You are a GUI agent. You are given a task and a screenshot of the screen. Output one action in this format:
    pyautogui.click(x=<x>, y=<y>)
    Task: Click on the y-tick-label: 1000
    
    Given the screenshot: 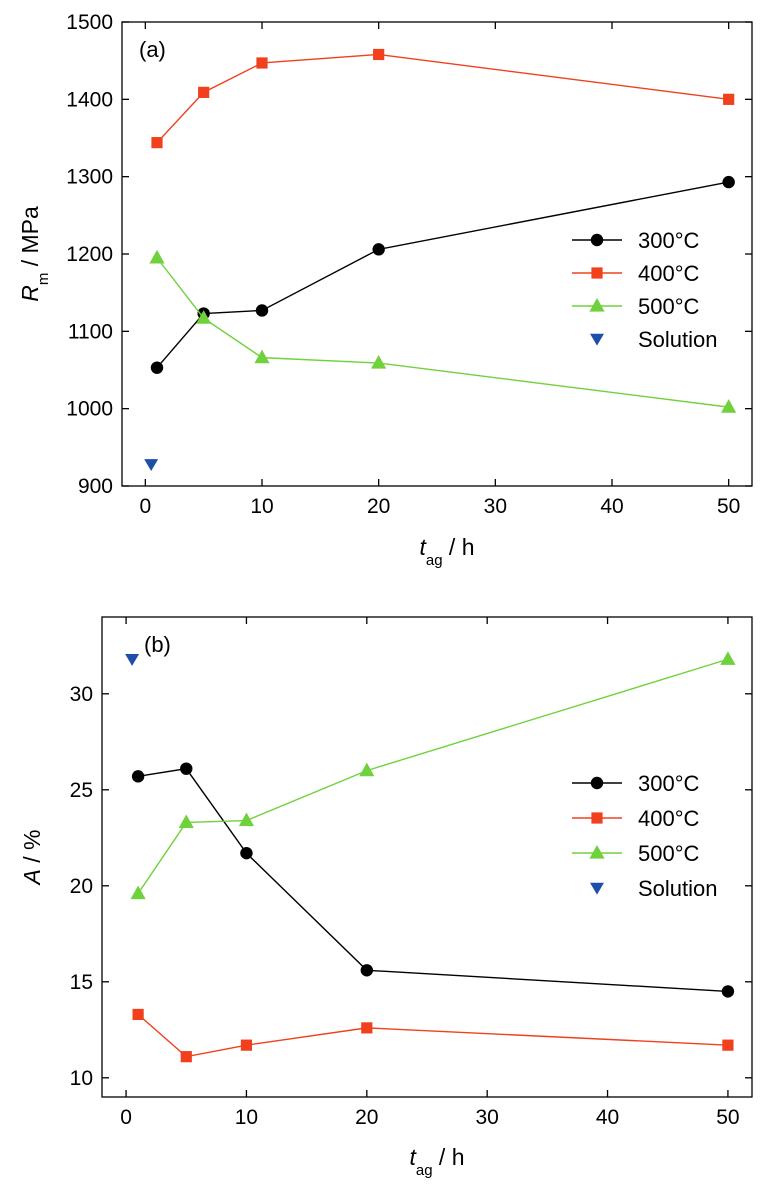 What is the action you would take?
    pyautogui.click(x=89, y=409)
    